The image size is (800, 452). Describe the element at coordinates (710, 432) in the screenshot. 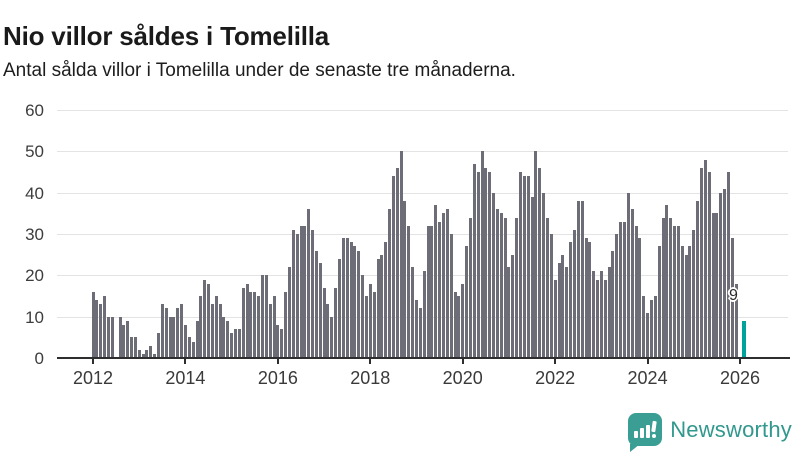

I see `newsworthy-logo: Newsworthy` at that location.